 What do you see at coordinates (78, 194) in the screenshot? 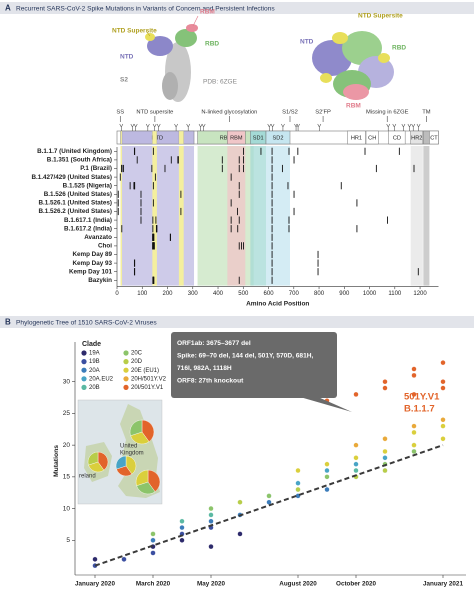
I see `row-label: B.1.526 (United States)` at bounding box center [78, 194].